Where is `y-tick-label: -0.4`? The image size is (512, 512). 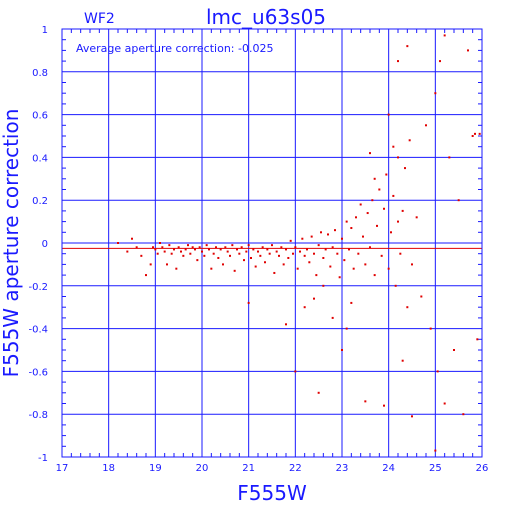 y-tick-label: -0.4 is located at coordinates (38, 330).